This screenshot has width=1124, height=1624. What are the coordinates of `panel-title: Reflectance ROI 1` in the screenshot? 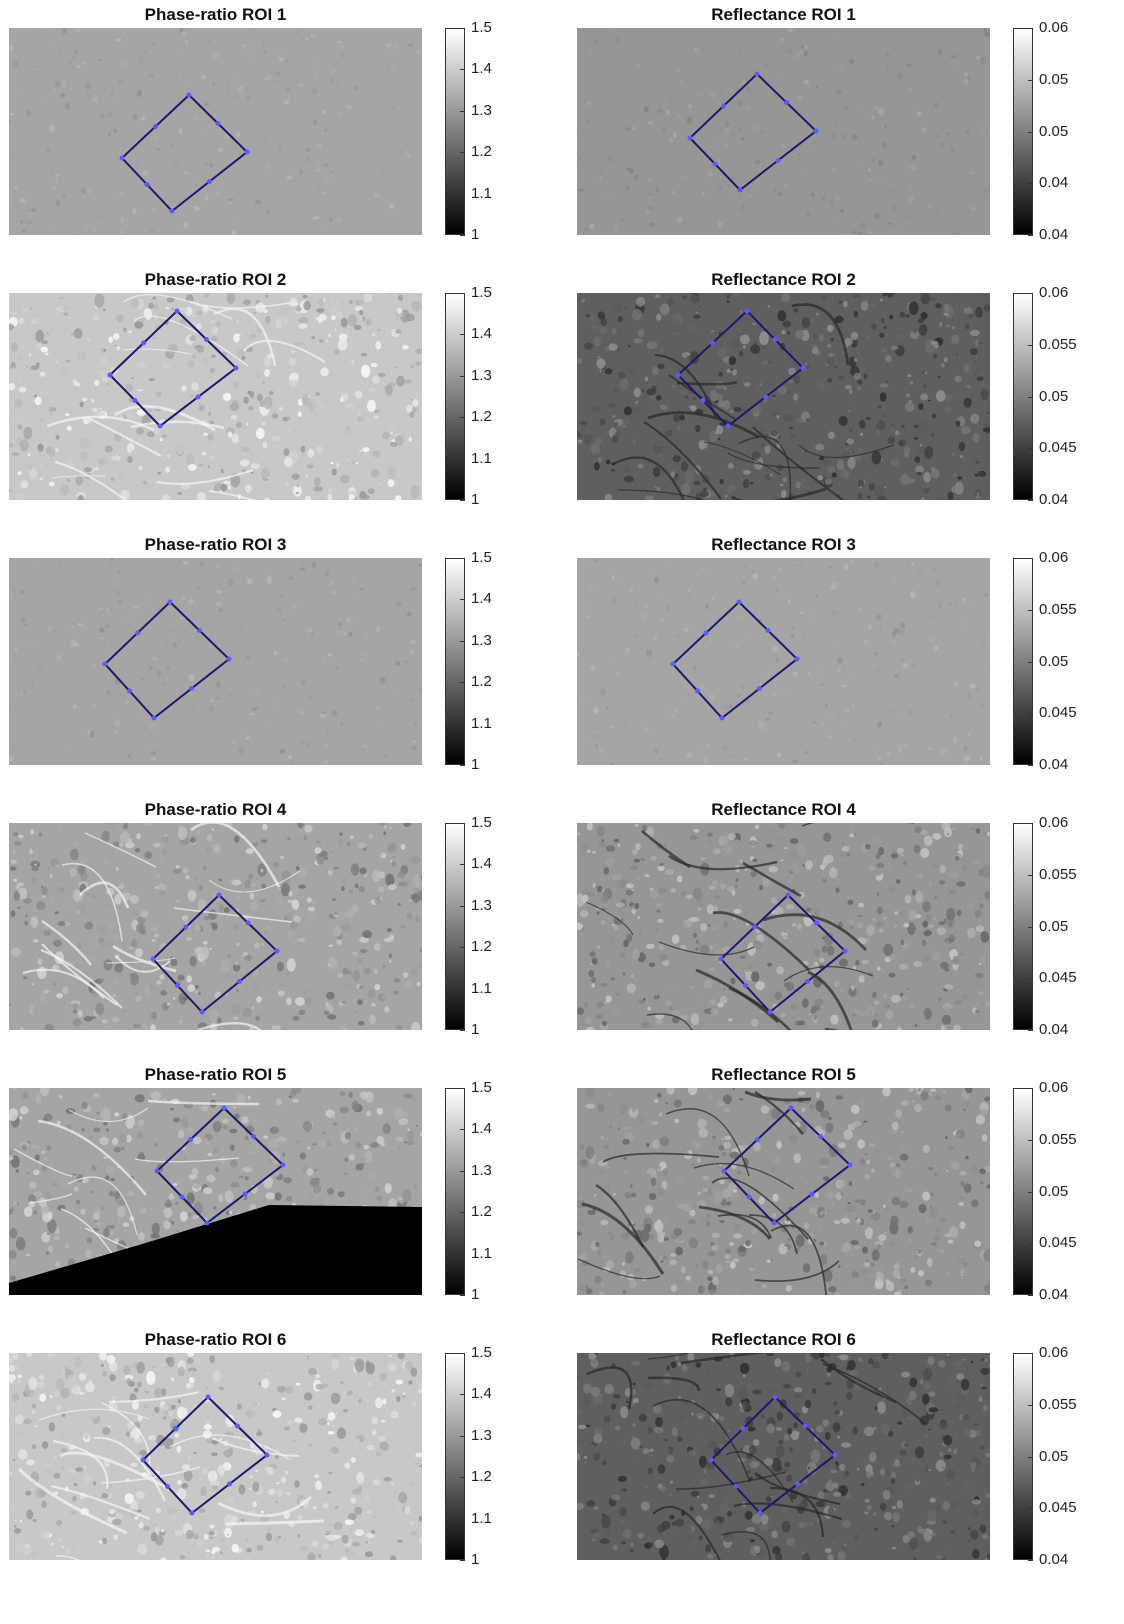 It's located at (783, 14).